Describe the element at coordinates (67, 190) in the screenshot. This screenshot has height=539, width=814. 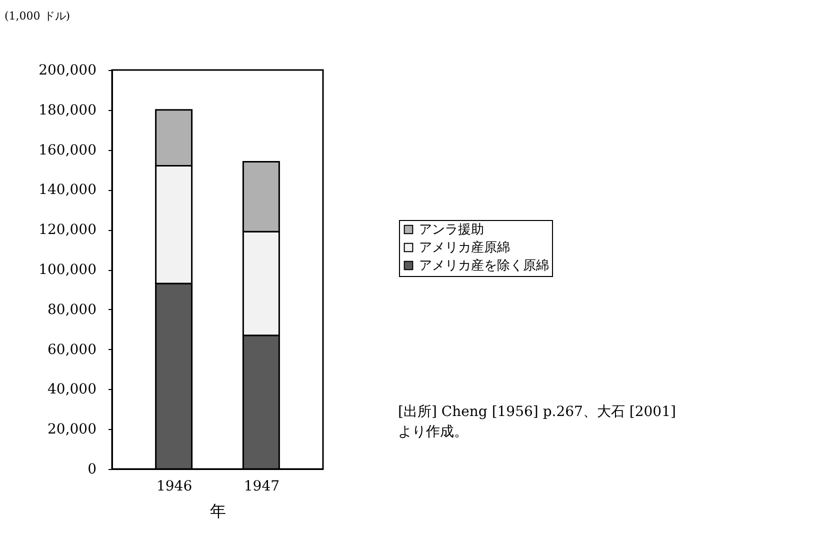
I see `y-tick-label: 140,000` at that location.